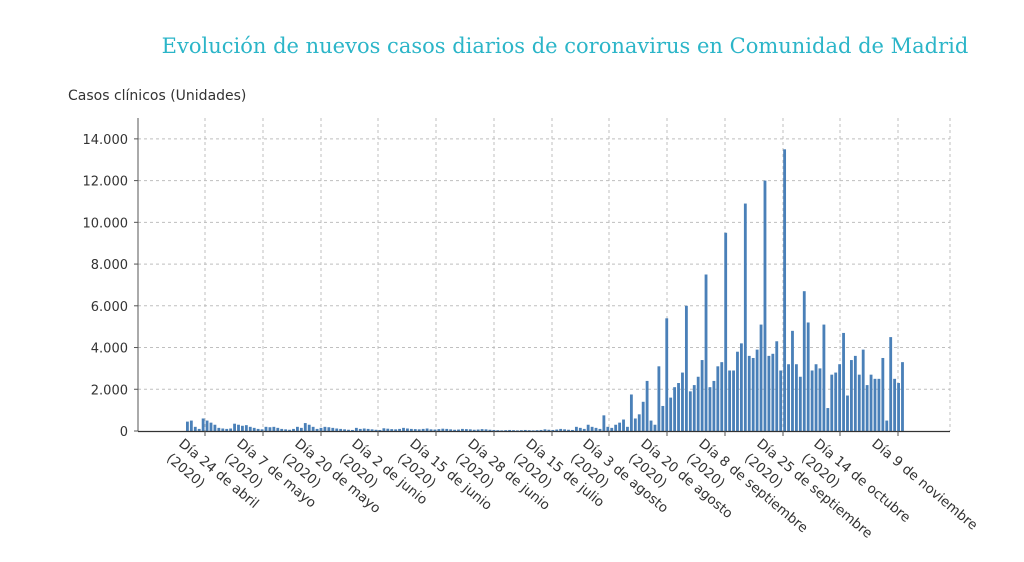 This screenshot has height=562, width=1024. I want to click on x-tick-label: Día 9 de noviembre, so click(924, 485).